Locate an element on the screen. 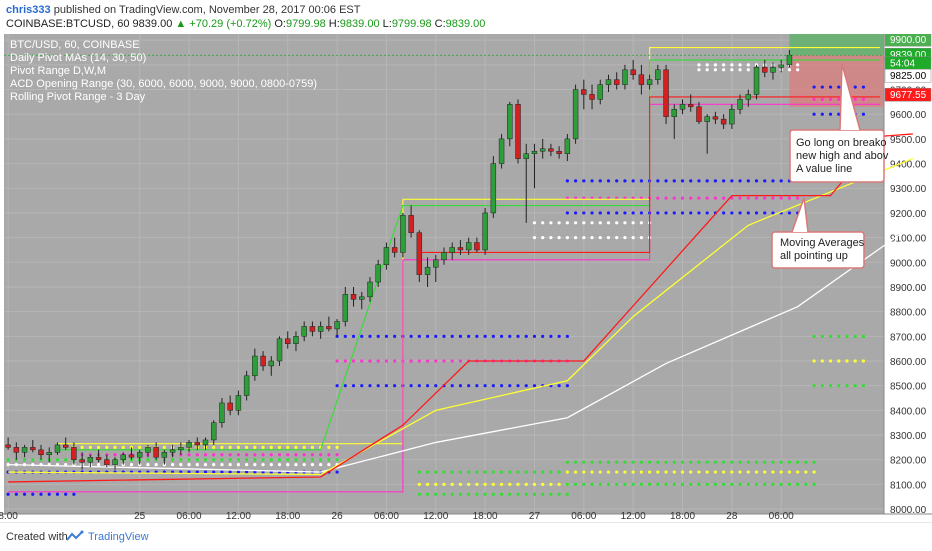  price-change: +70.29 (+0.72%) is located at coordinates (230, 24).